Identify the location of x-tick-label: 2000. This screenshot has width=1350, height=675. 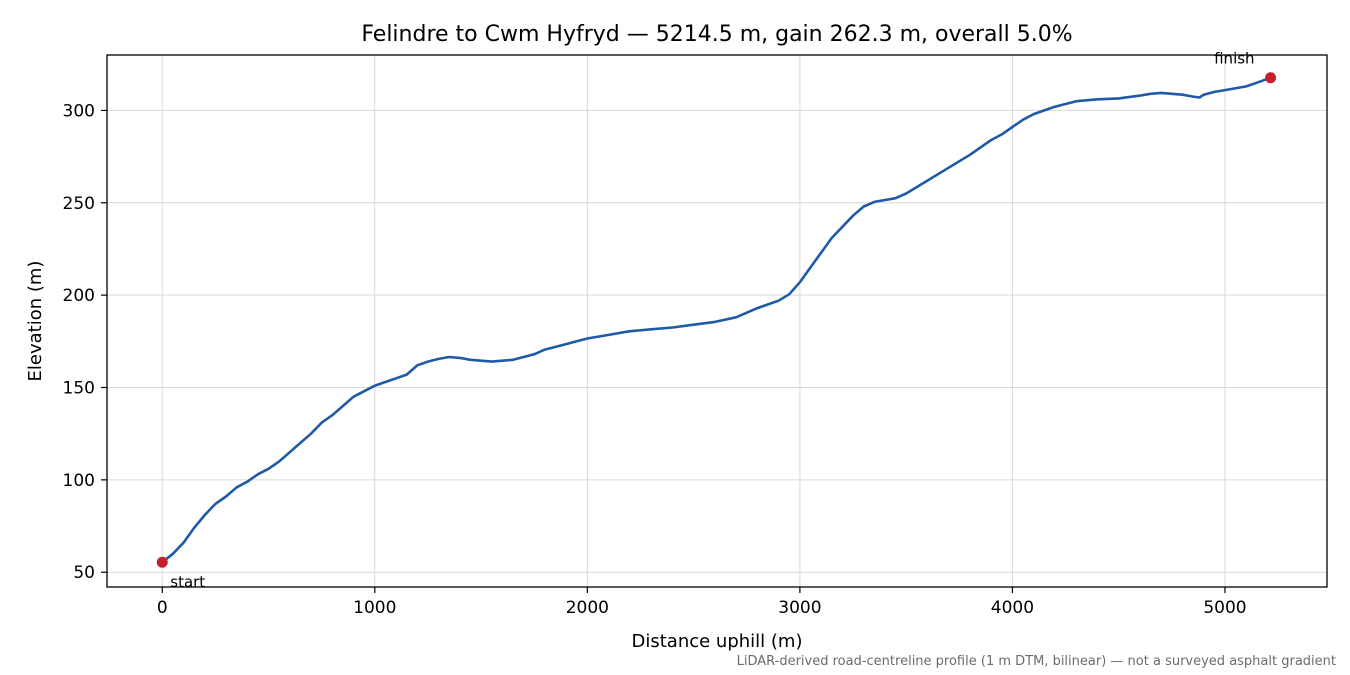
(587, 608).